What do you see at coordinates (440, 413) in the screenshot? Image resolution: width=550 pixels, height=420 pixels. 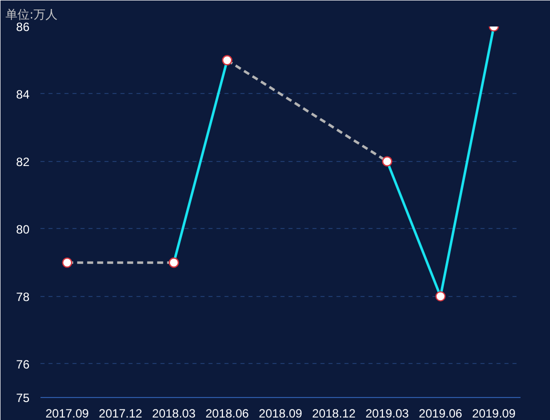 I see `x-tick-label: 2019.06` at bounding box center [440, 413].